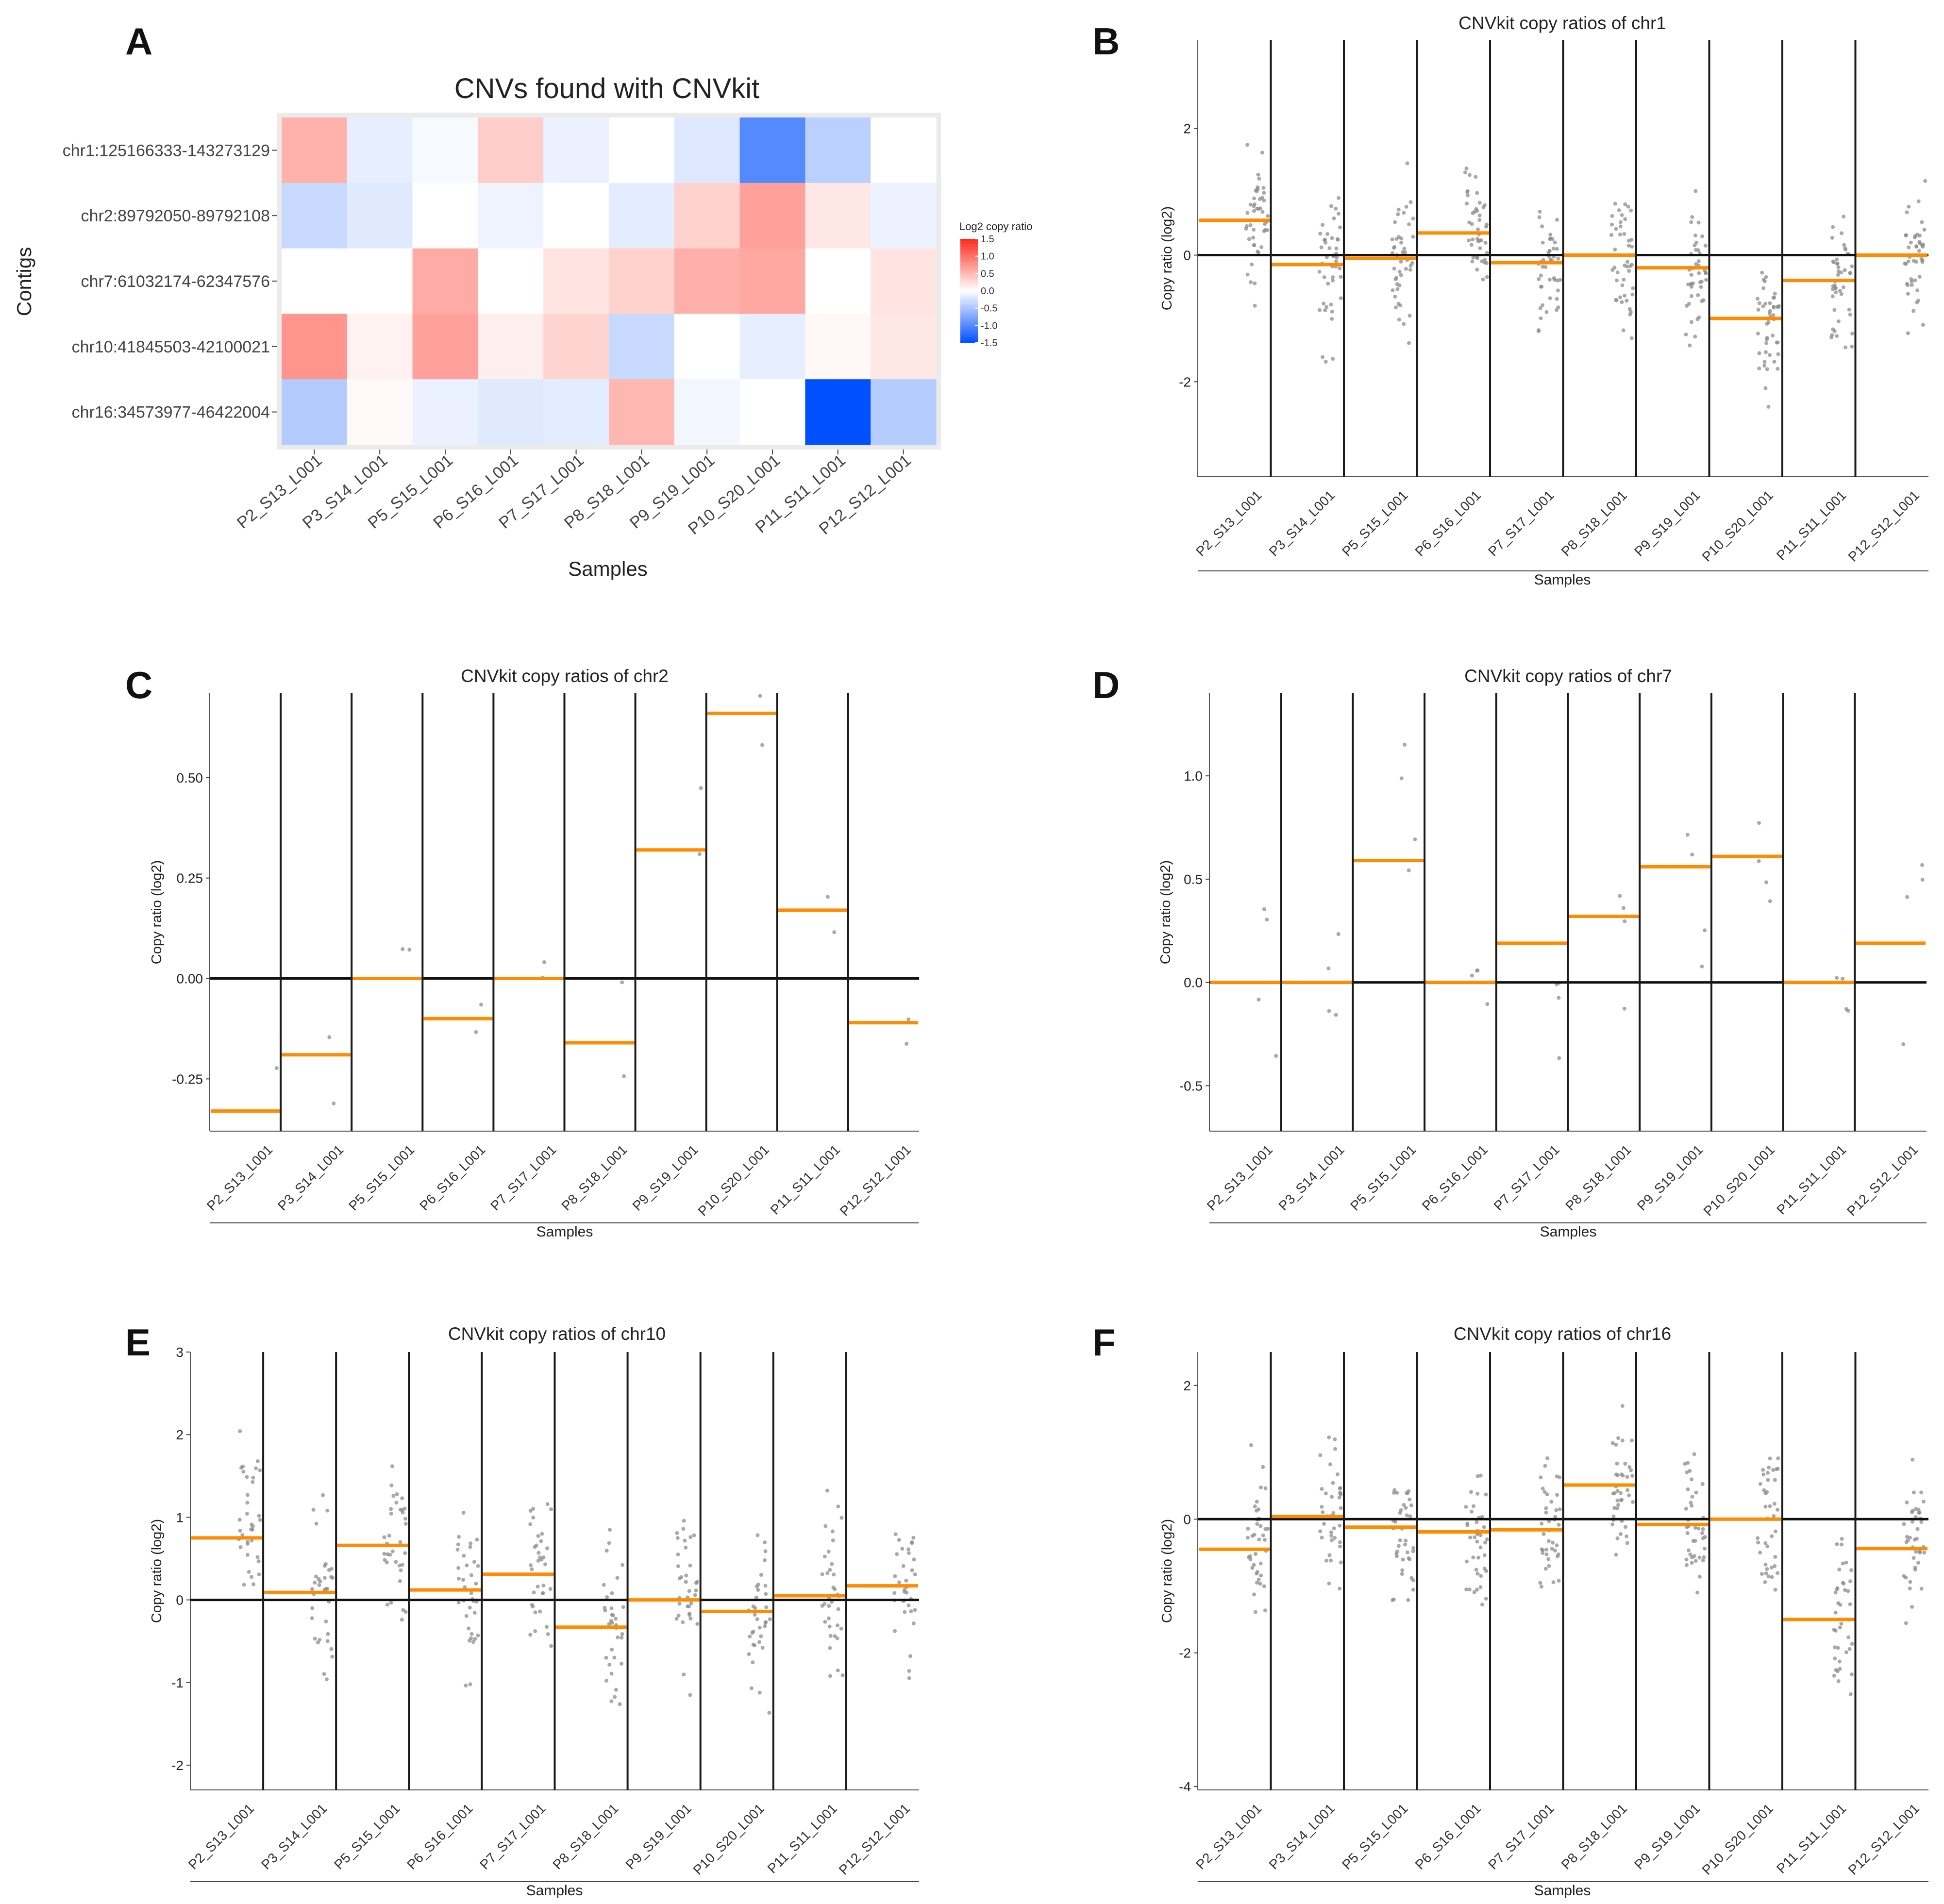  What do you see at coordinates (24, 281) in the screenshot?
I see `heatmap-ylabel: Contigs` at bounding box center [24, 281].